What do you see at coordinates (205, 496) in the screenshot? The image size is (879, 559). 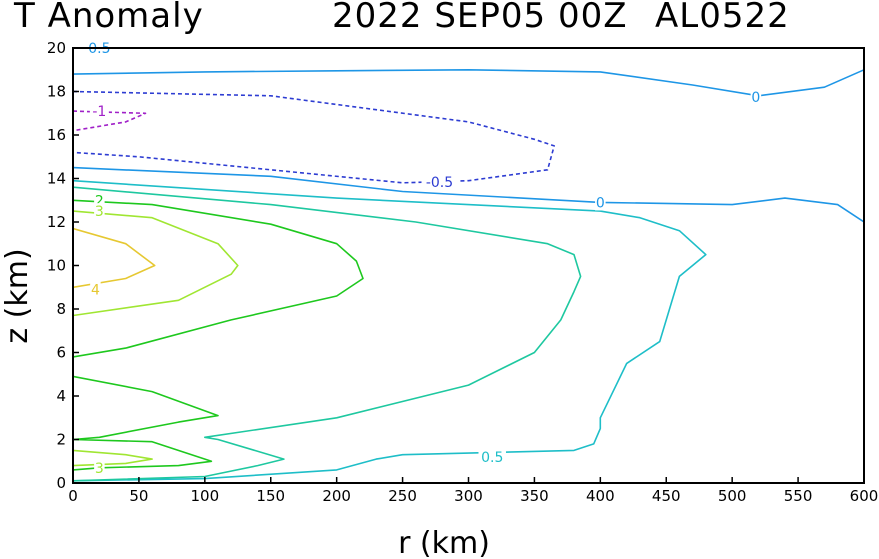 I see `x-tick-label-2: 100` at bounding box center [205, 496].